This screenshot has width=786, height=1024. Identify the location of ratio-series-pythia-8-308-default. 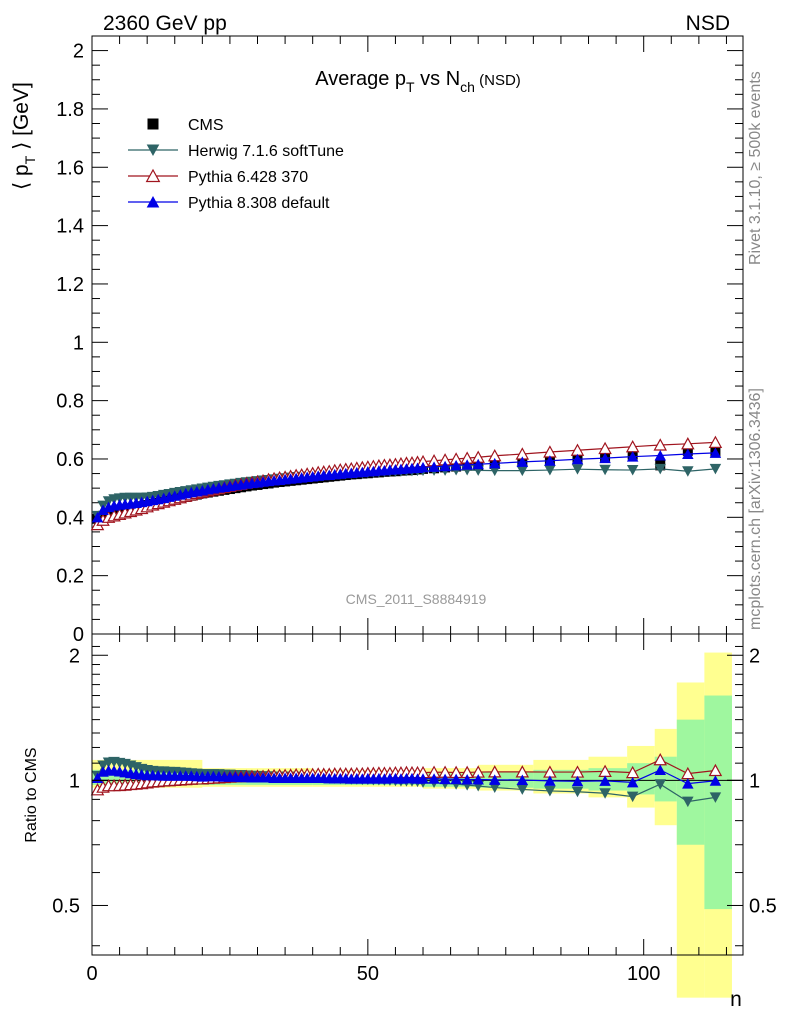
(406, 776).